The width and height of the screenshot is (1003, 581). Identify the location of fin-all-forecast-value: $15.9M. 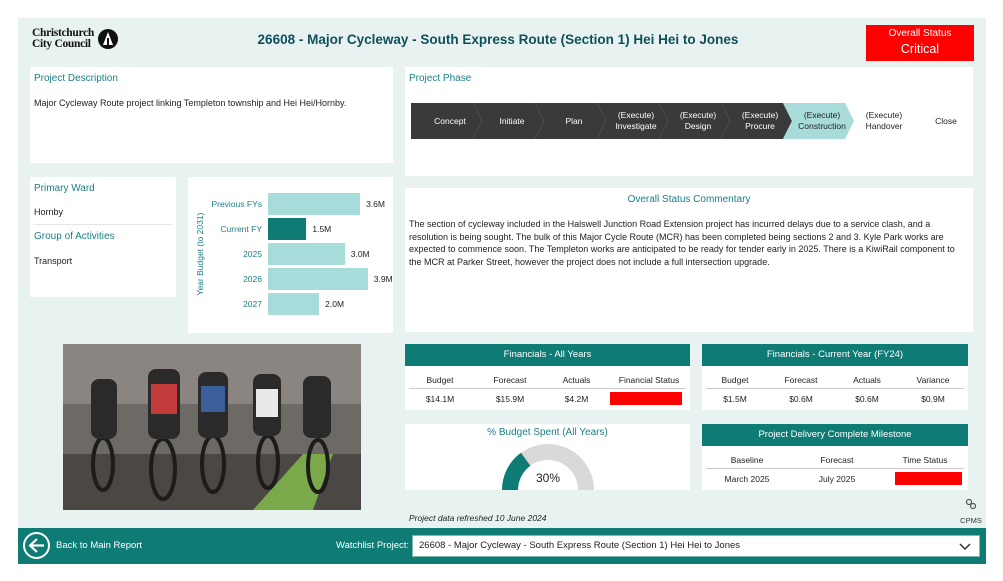
(510, 399).